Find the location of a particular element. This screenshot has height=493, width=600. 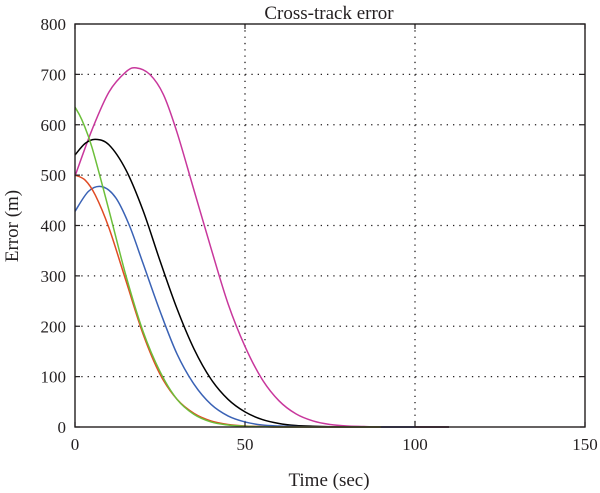

y-tick-label: 500 is located at coordinates (54, 175).